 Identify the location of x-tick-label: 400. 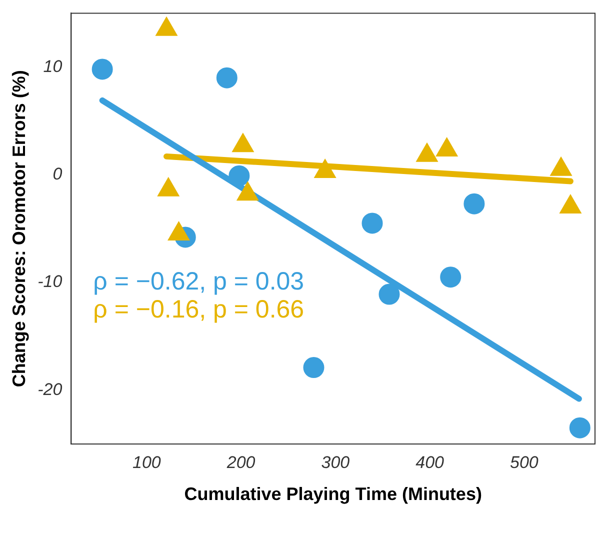
(430, 462).